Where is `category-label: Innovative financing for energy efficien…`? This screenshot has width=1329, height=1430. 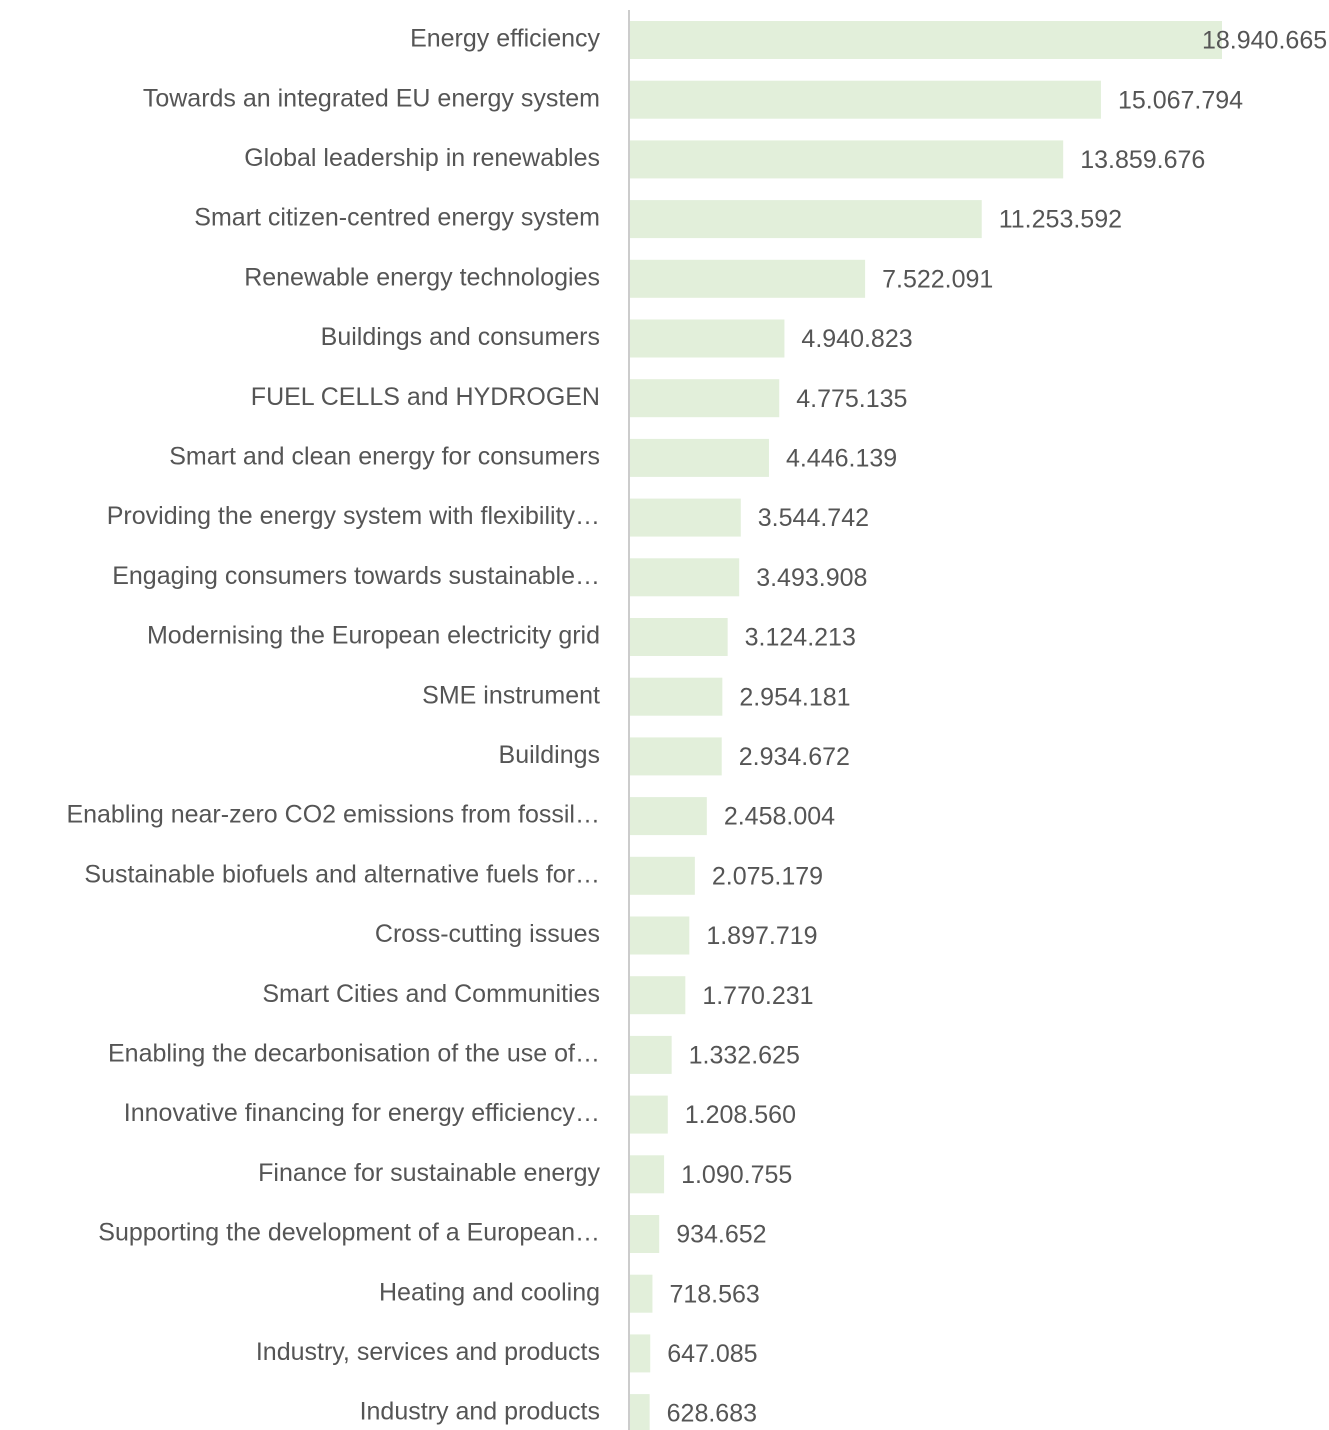 category-label: Innovative financing for energy efficien… is located at coordinates (362, 1113).